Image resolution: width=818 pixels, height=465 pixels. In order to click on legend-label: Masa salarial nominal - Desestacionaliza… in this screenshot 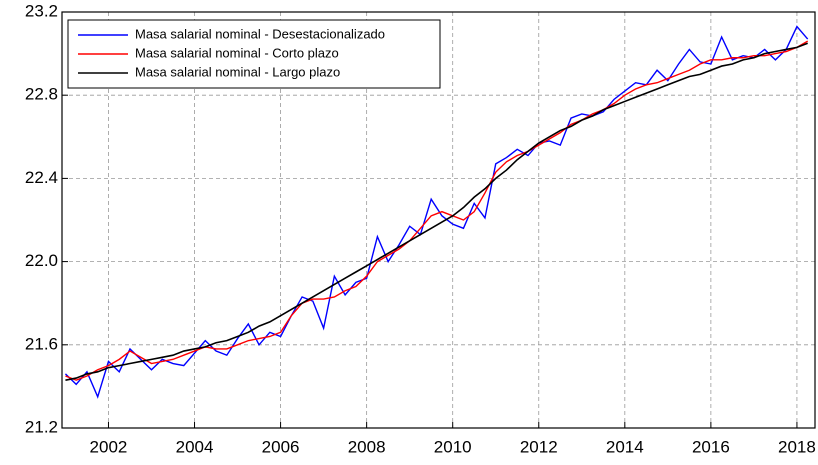, I will do `click(260, 33)`.